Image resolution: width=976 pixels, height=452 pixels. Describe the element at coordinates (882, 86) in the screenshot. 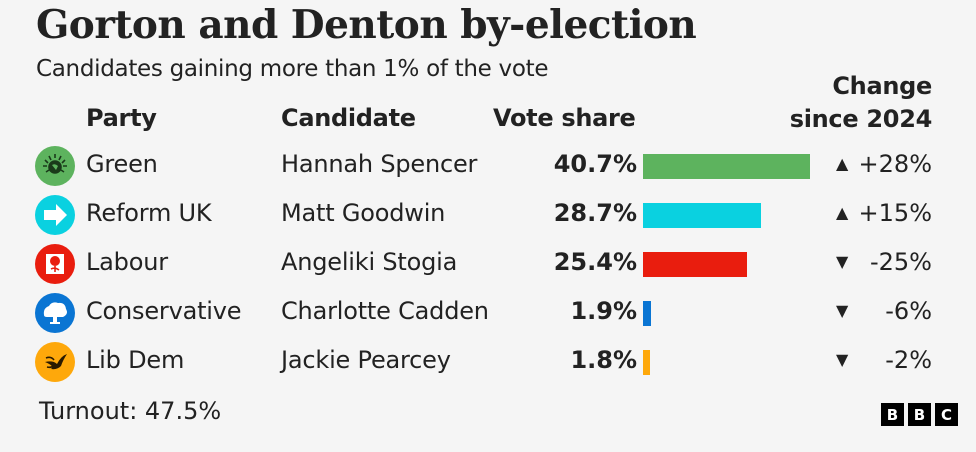

I see `column-header-change-line1: Change` at that location.